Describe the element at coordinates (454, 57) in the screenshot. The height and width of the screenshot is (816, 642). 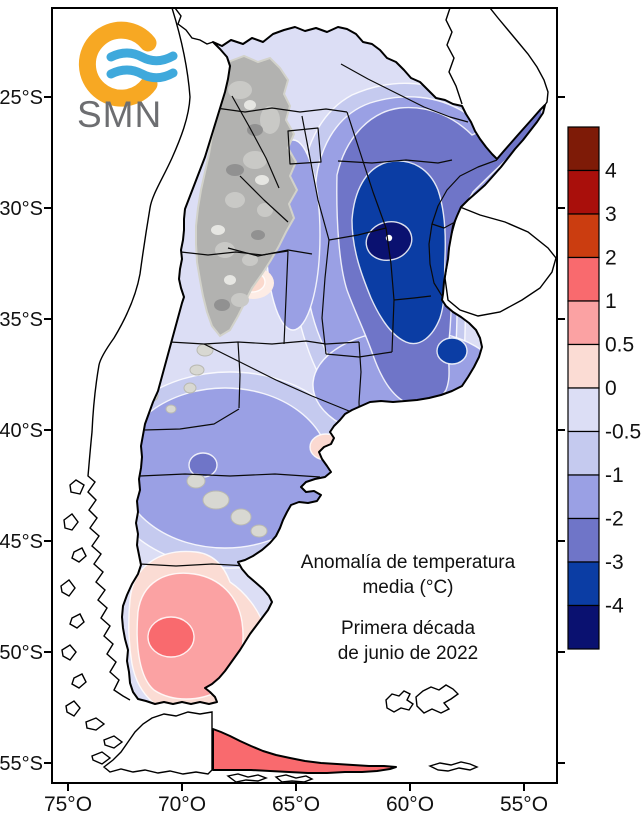
I see `paraguay-river-line` at that location.